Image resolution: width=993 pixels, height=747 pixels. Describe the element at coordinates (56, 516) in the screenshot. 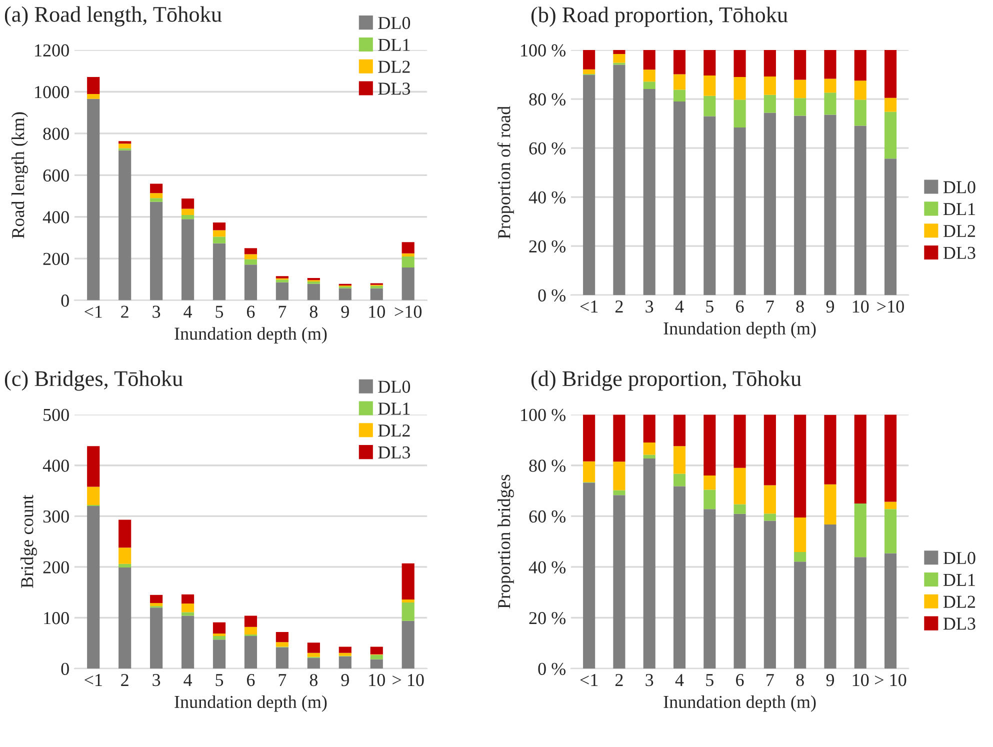

I see `y-tick-label: 300` at that location.